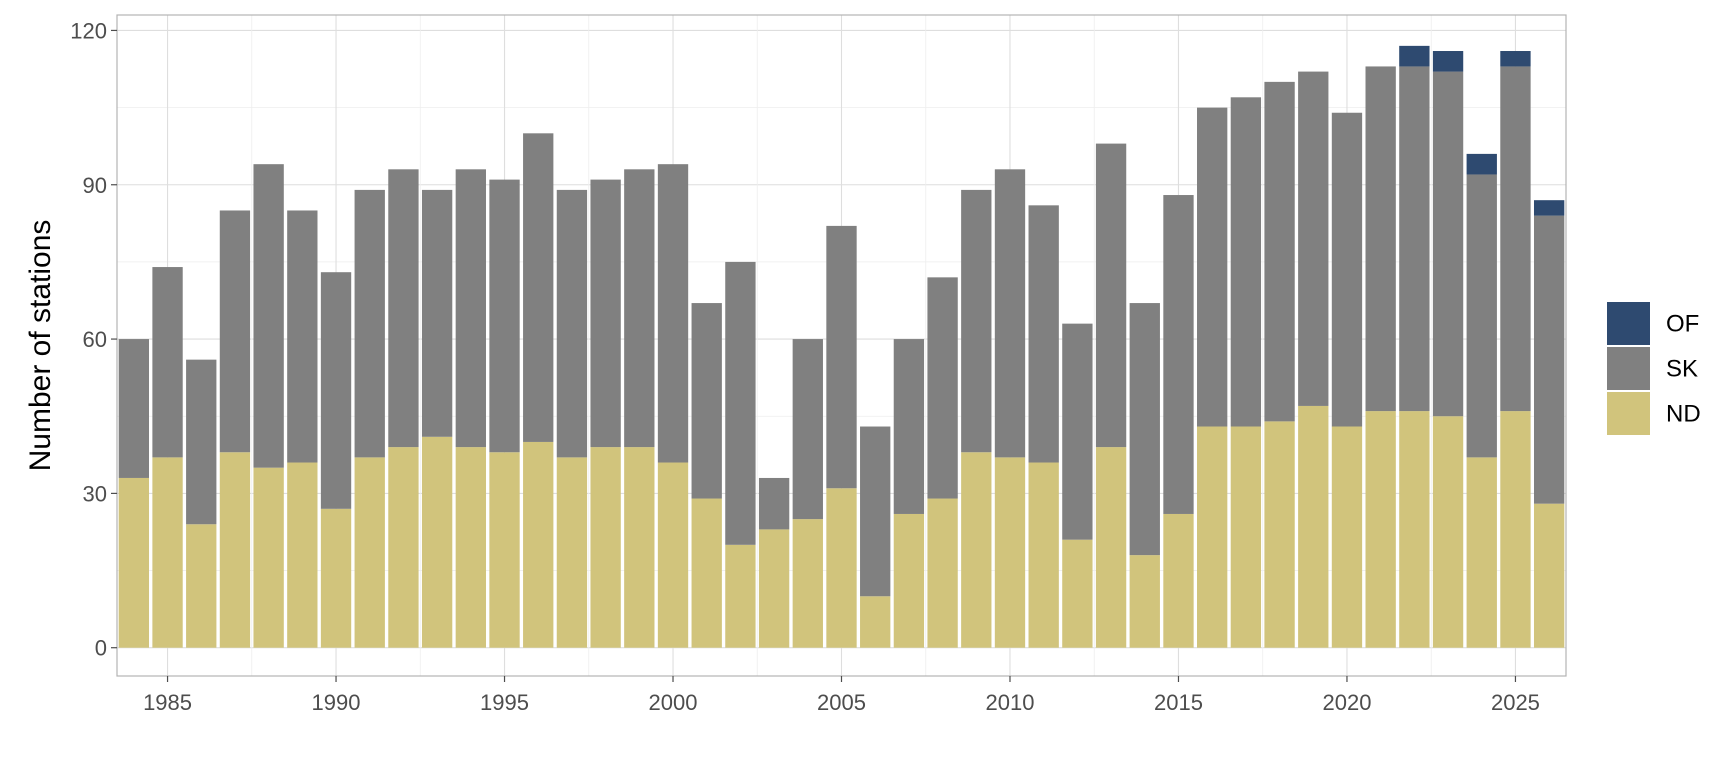 This screenshot has width=1728, height=768. Describe the element at coordinates (302, 336) in the screenshot. I see `bar-sk-1989` at that location.